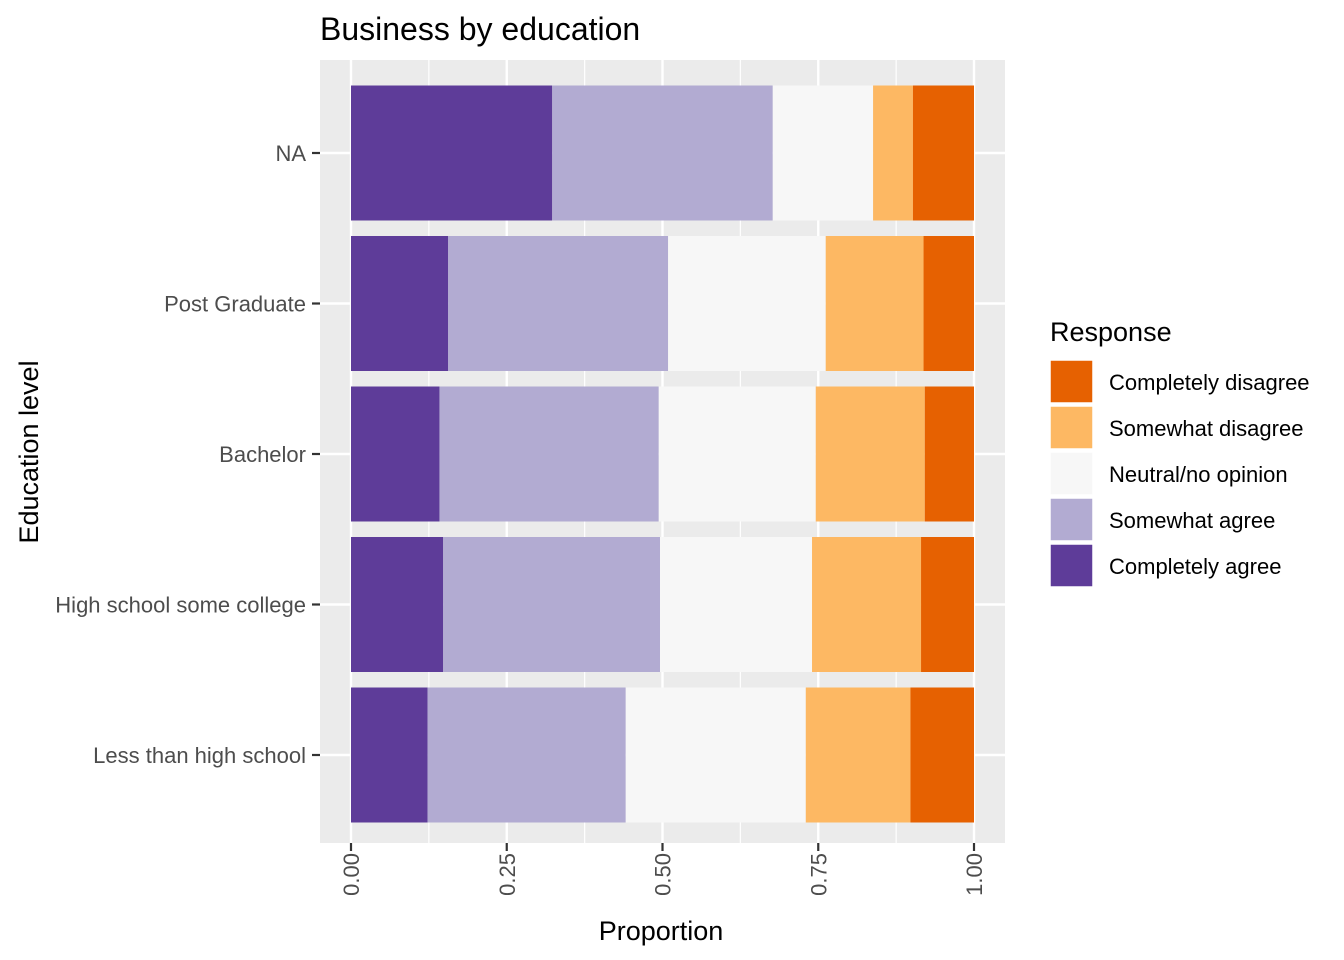 This screenshot has width=1344, height=960. What do you see at coordinates (558, 303) in the screenshot?
I see `bar-post-graduate-somewhat-agree` at bounding box center [558, 303].